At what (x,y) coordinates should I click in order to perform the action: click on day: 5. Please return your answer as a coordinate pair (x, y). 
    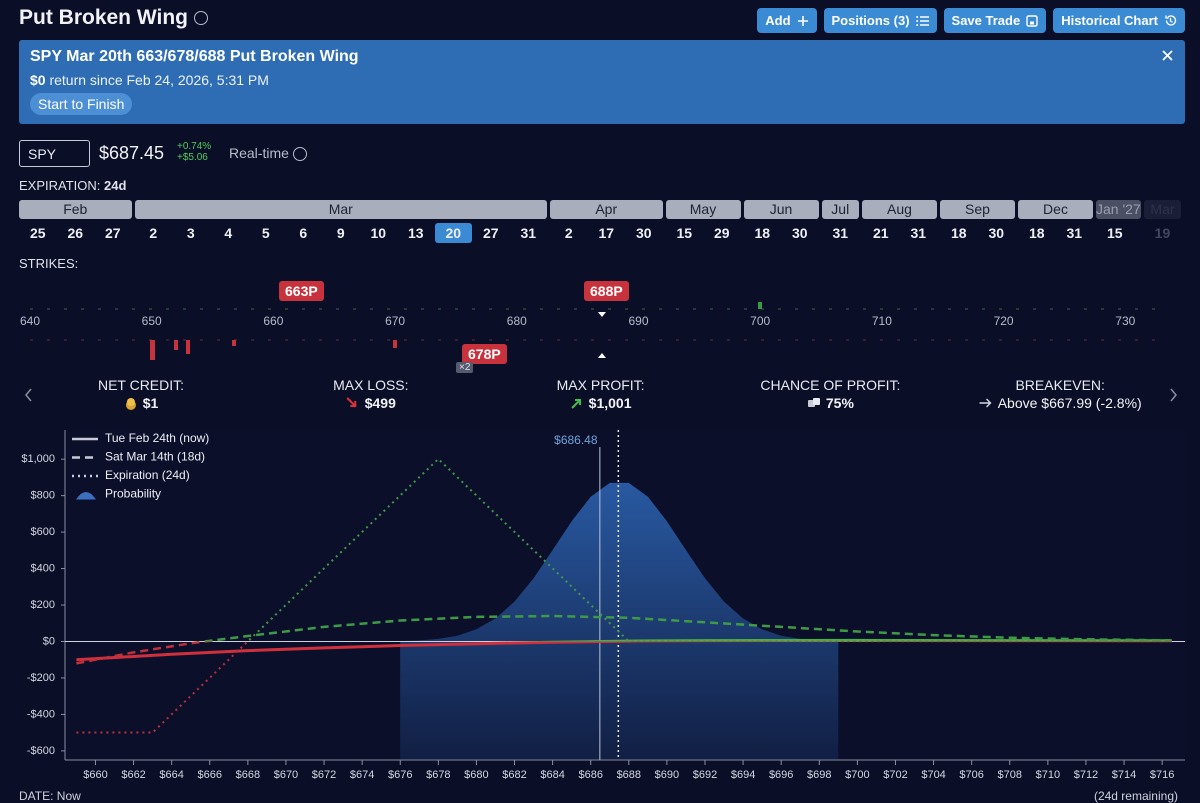
    Looking at the image, I should click on (265, 233).